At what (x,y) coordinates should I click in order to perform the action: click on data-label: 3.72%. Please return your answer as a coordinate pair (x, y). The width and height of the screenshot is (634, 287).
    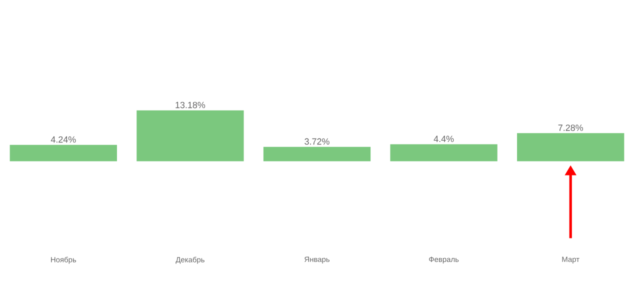
    Looking at the image, I should click on (317, 141).